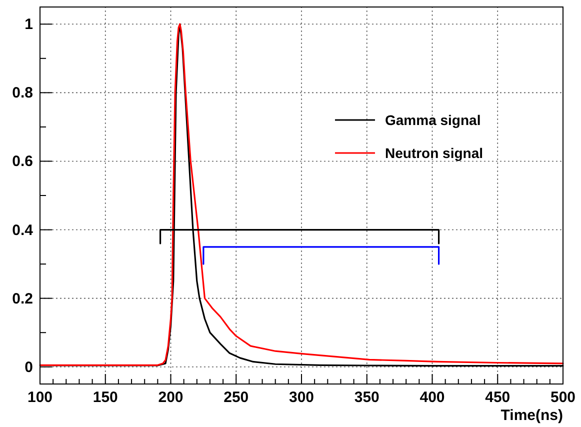 This screenshot has height=427, width=581. Describe the element at coordinates (563, 397) in the screenshot. I see `x-tick-label: 500` at that location.